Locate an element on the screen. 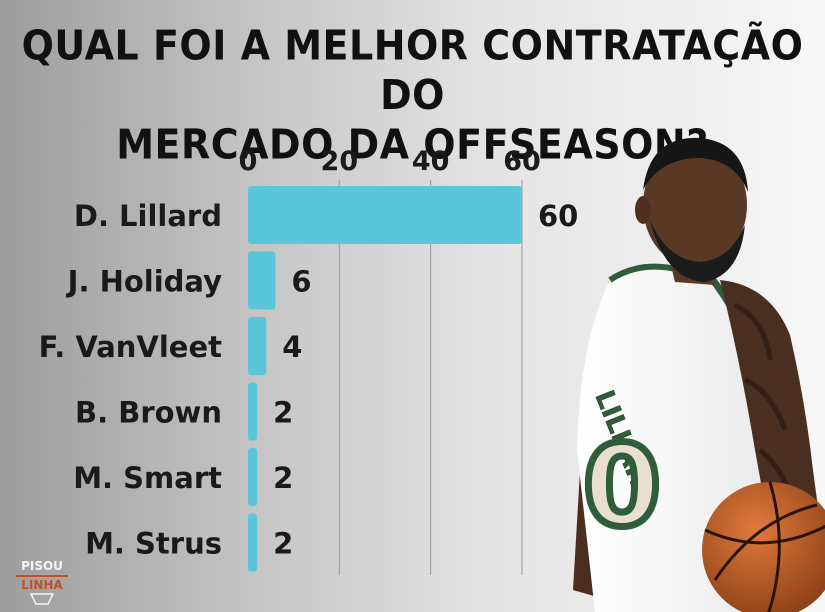 The image size is (825, 612). category-label: F. VanVleet is located at coordinates (130, 347).